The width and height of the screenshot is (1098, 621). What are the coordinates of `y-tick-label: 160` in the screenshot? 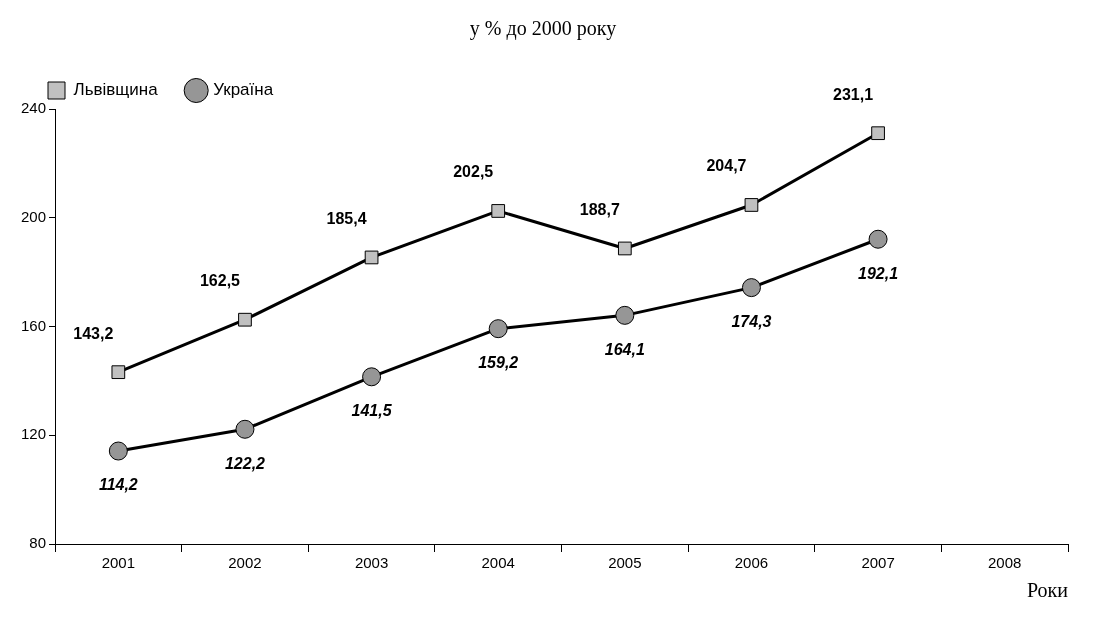 It's located at (34, 325).